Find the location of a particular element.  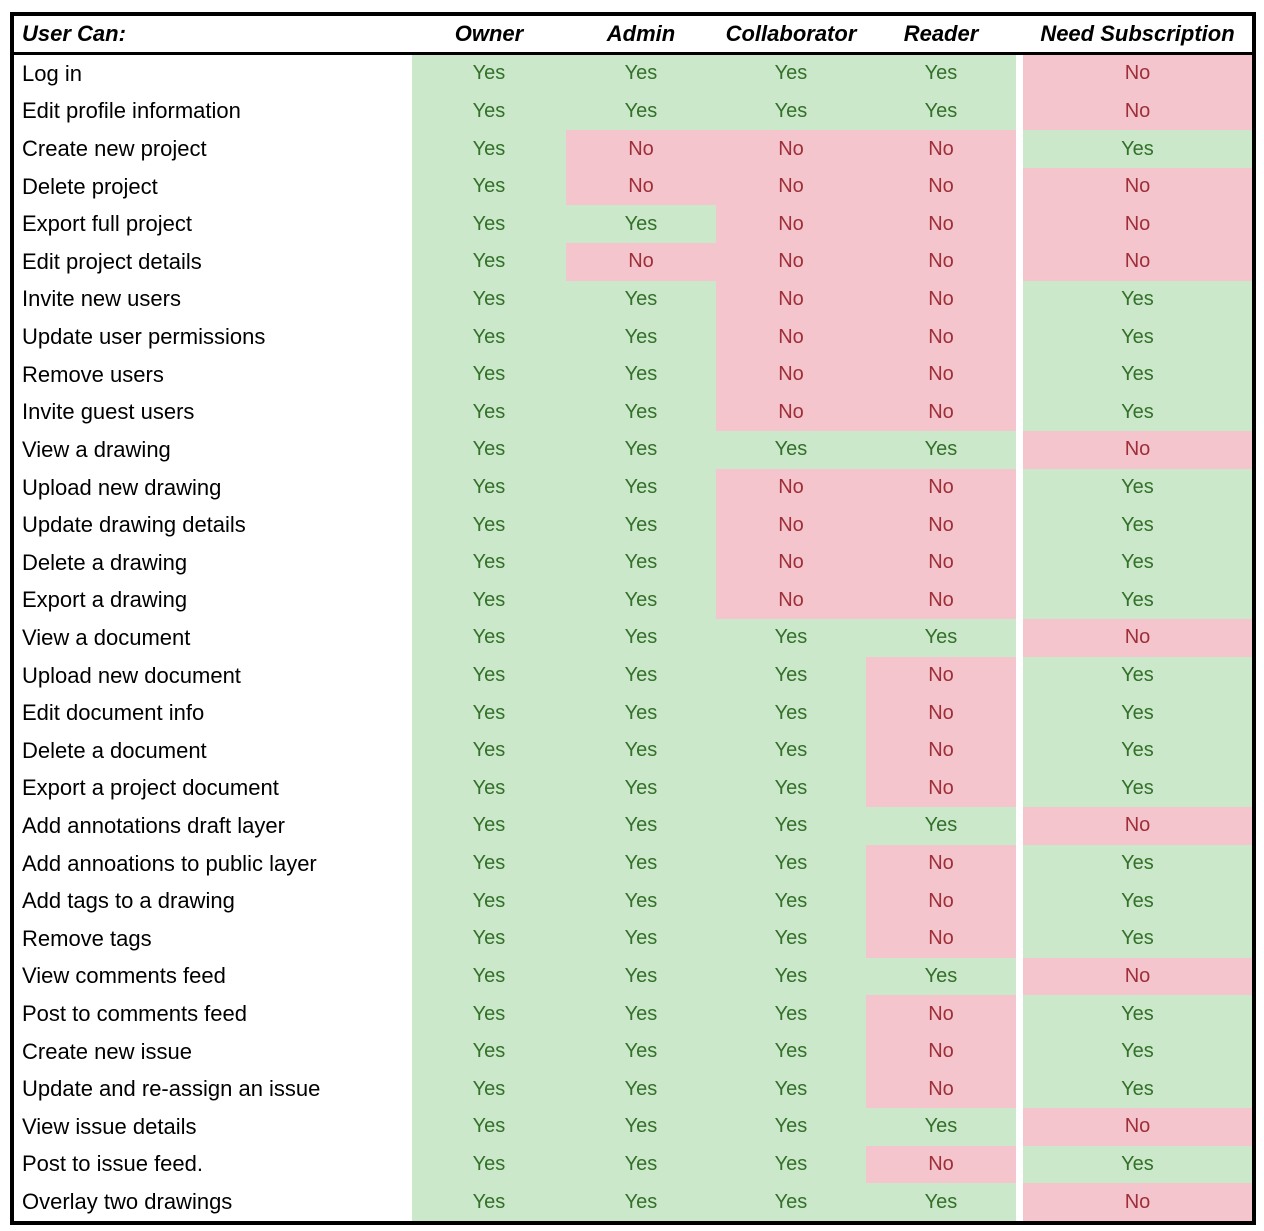

row-label: Overlay two drawings is located at coordinates (213, 1202).